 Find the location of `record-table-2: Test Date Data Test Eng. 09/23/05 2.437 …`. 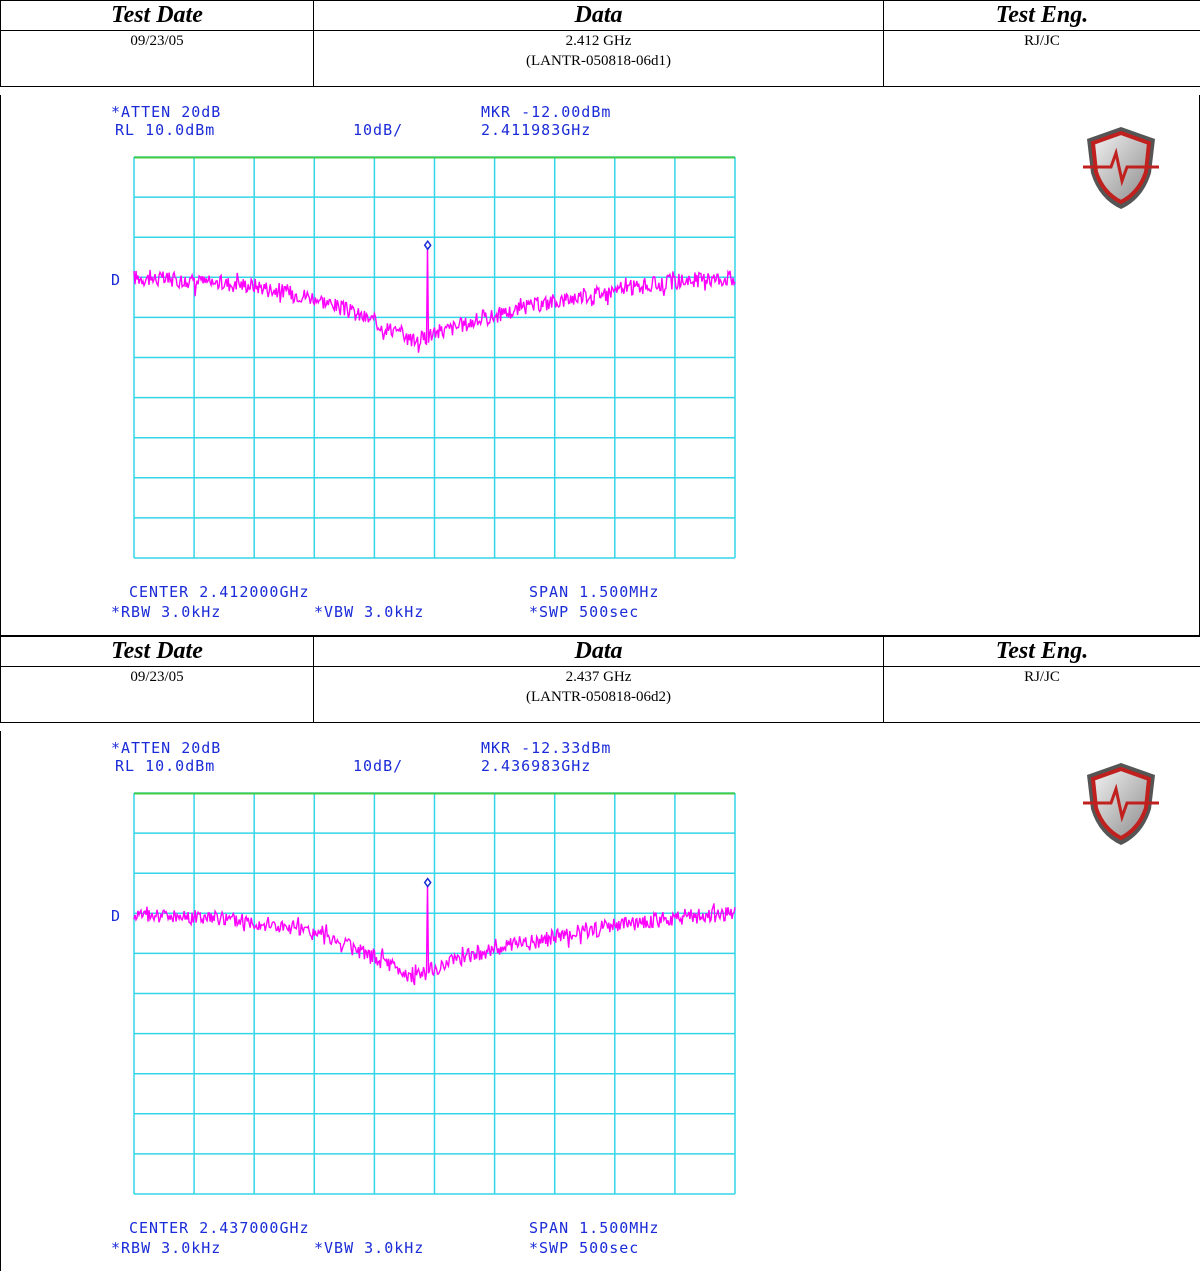

record-table-2: Test Date Data Test Eng. 09/23/05 2.437 … is located at coordinates (600, 679).